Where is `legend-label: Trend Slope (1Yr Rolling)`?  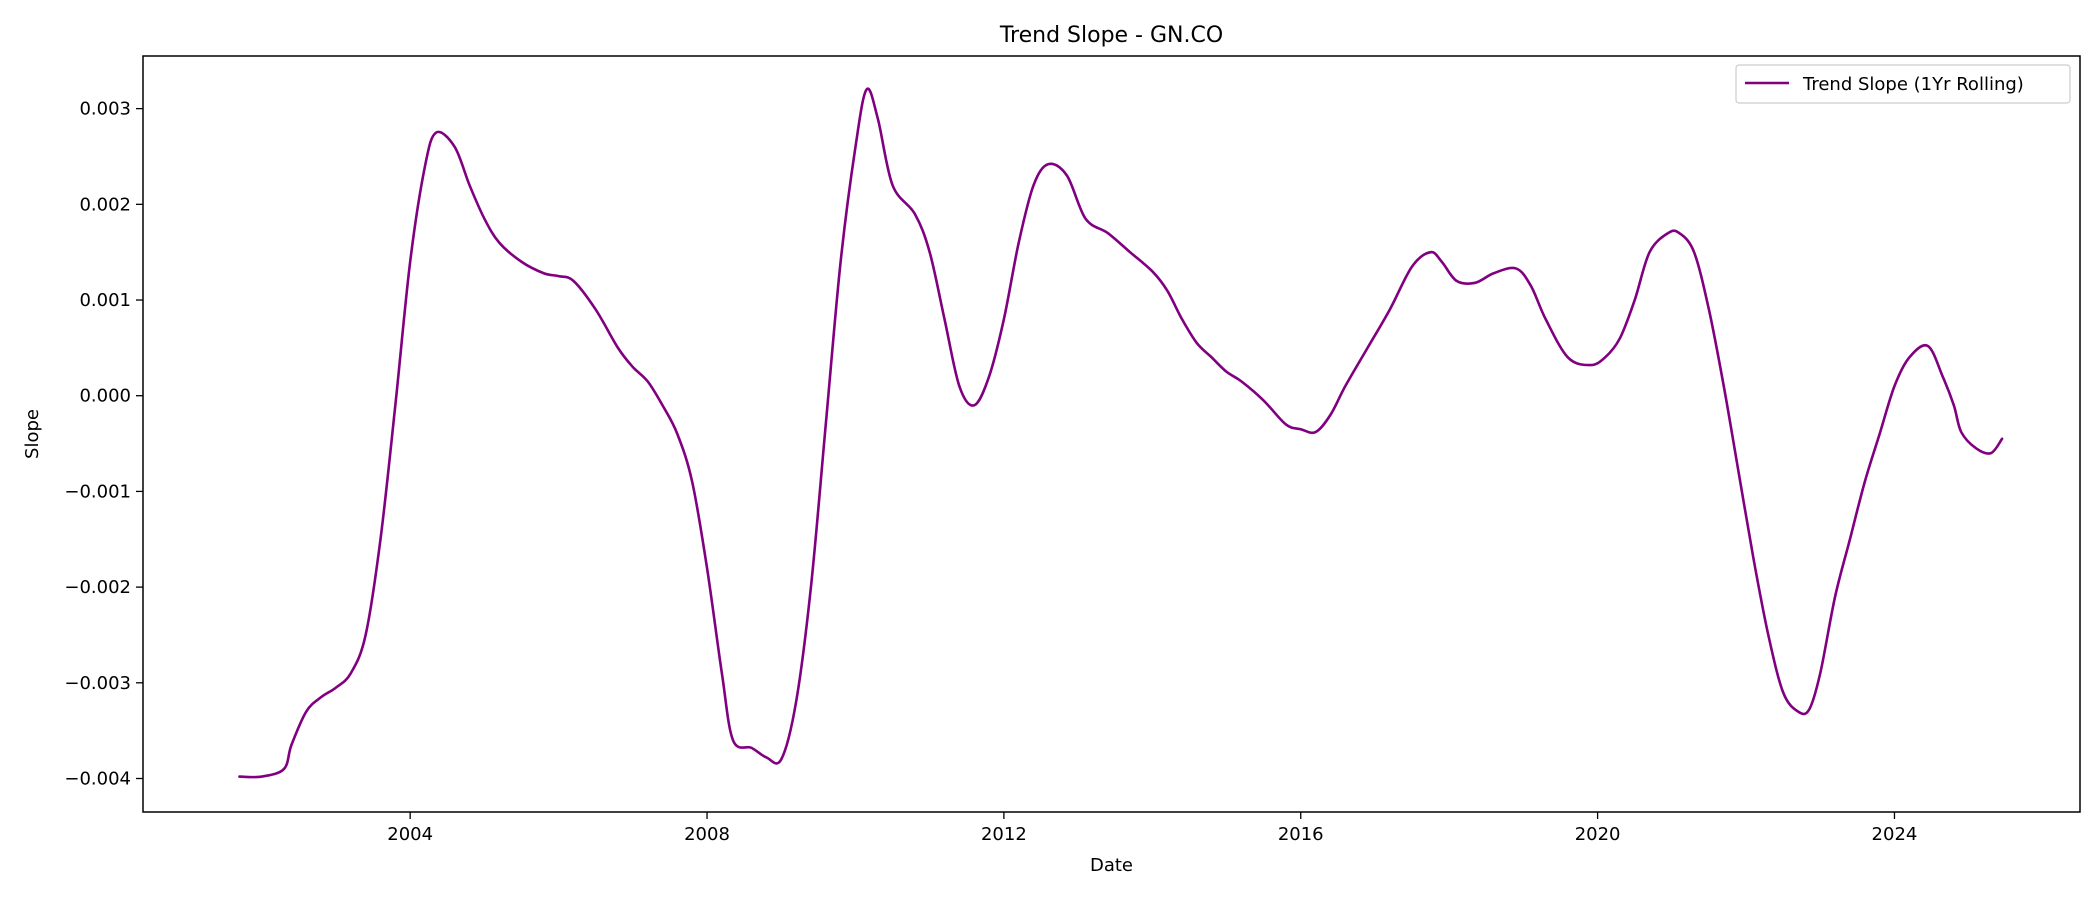 legend-label: Trend Slope (1Yr Rolling) is located at coordinates (1913, 84).